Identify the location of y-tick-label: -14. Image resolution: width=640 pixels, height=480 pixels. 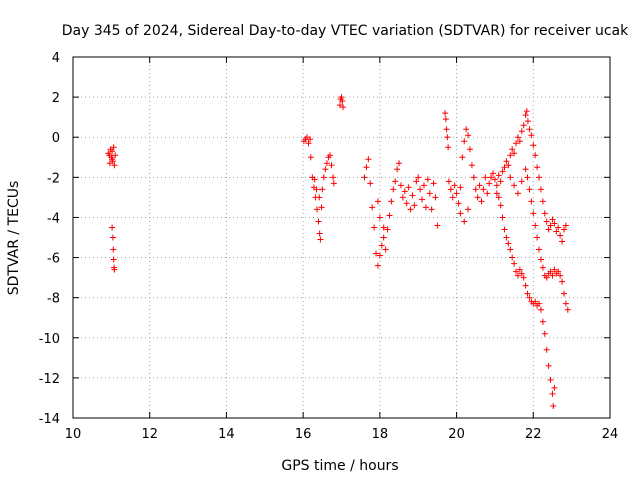
(49, 419).